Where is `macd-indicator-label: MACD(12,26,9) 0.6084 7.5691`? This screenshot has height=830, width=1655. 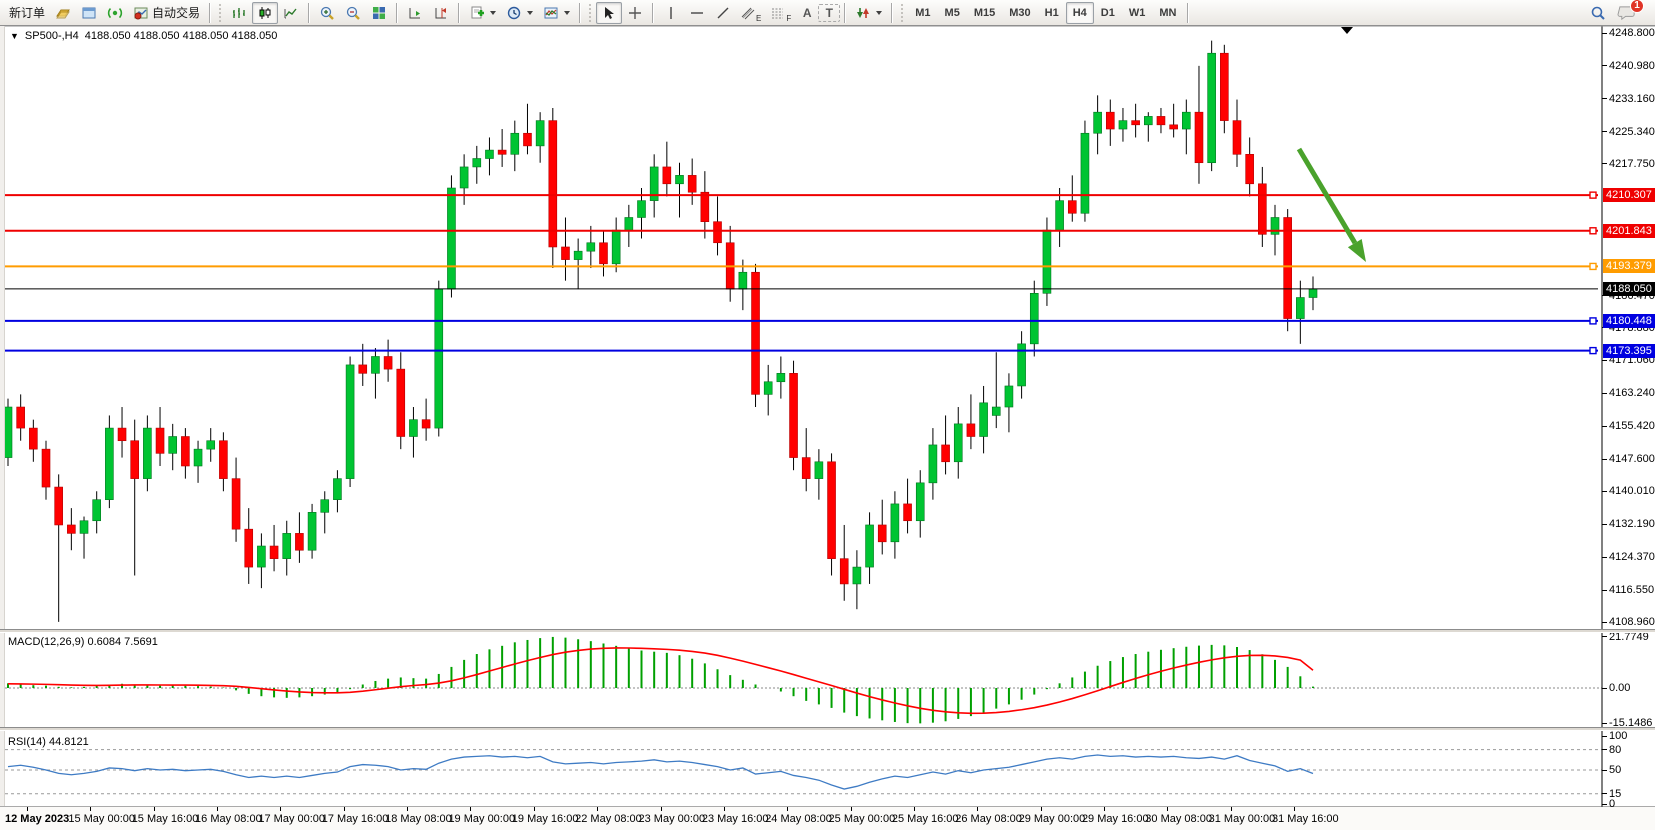 macd-indicator-label: MACD(12,26,9) 0.6084 7.5691 is located at coordinates (83, 642).